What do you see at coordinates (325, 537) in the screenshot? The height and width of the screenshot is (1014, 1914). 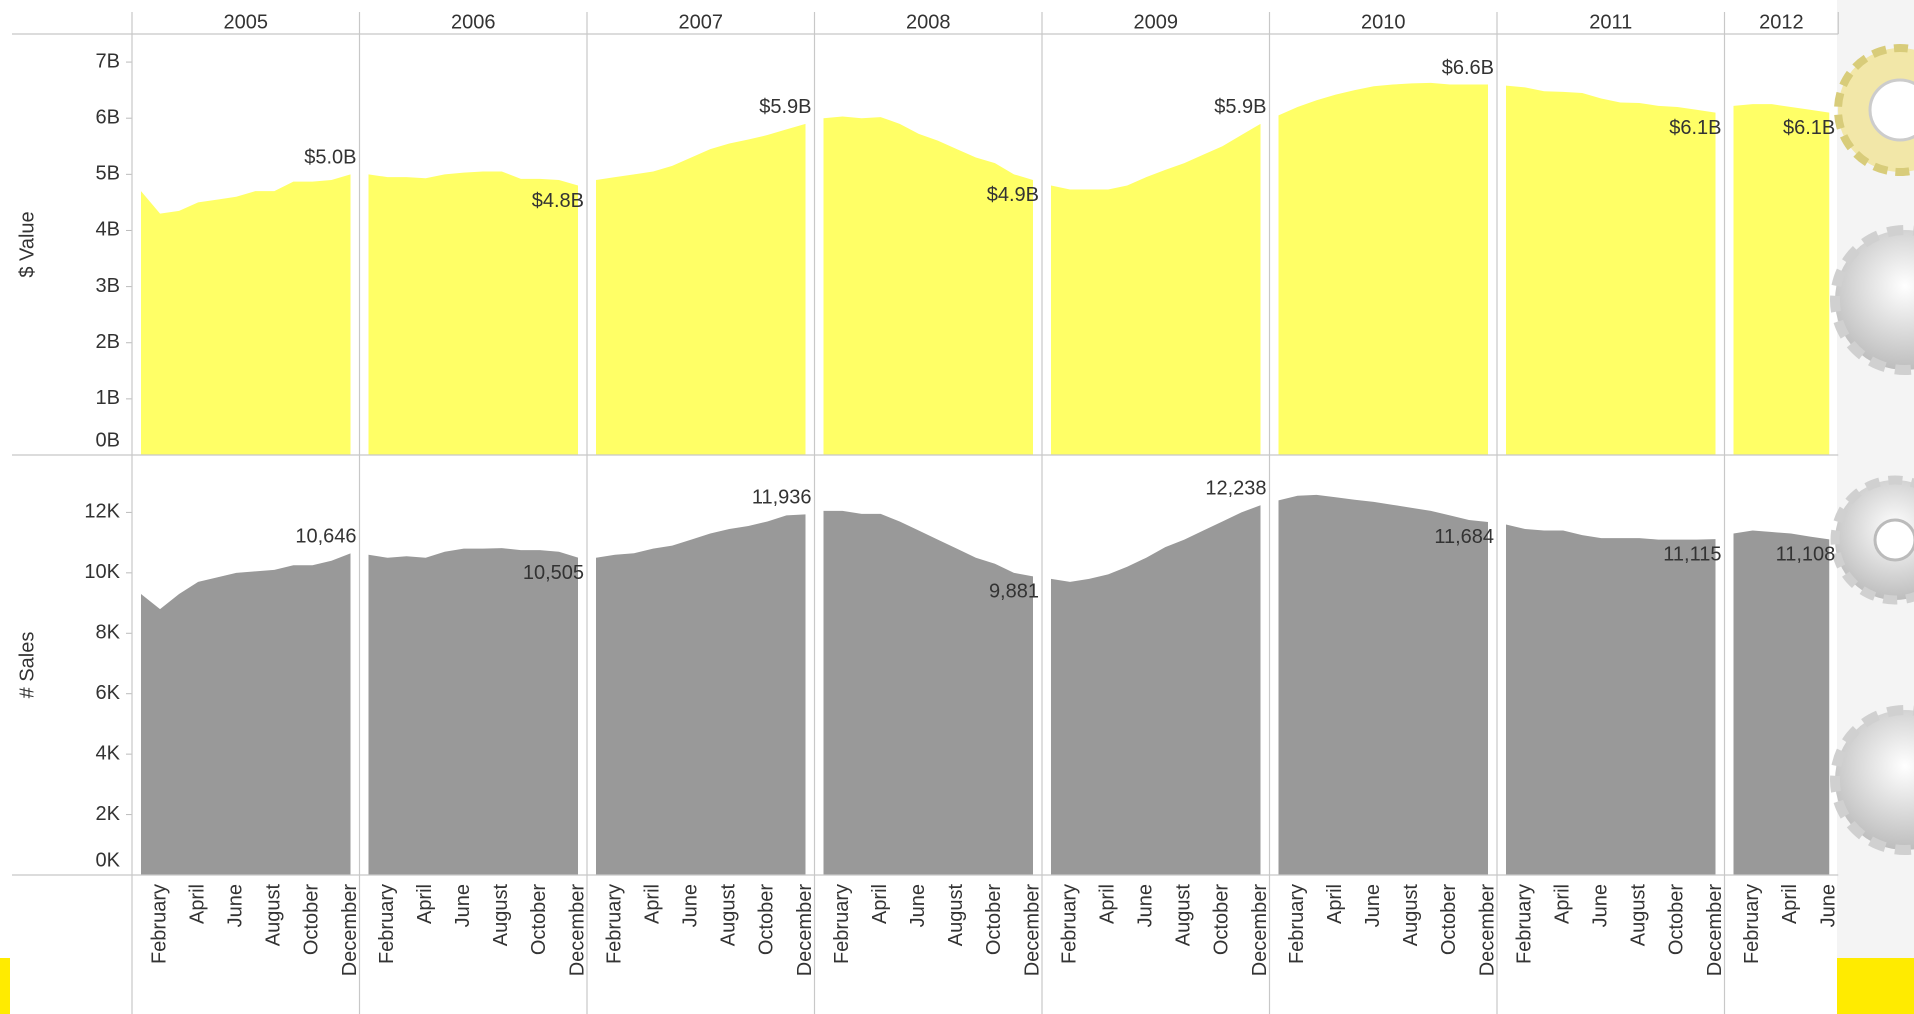 I see `data-label: 10,646` at bounding box center [325, 537].